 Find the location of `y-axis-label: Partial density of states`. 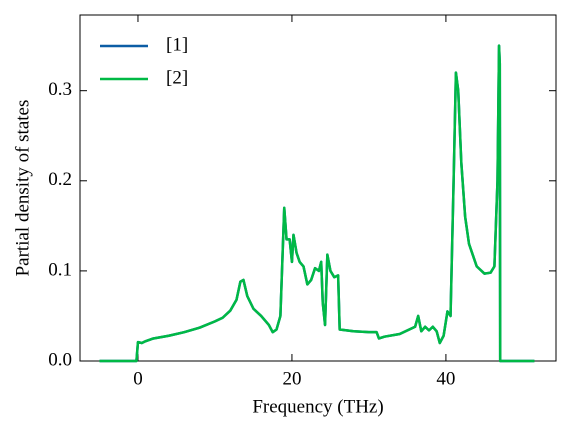

y-axis-label: Partial density of states is located at coordinates (22, 188).